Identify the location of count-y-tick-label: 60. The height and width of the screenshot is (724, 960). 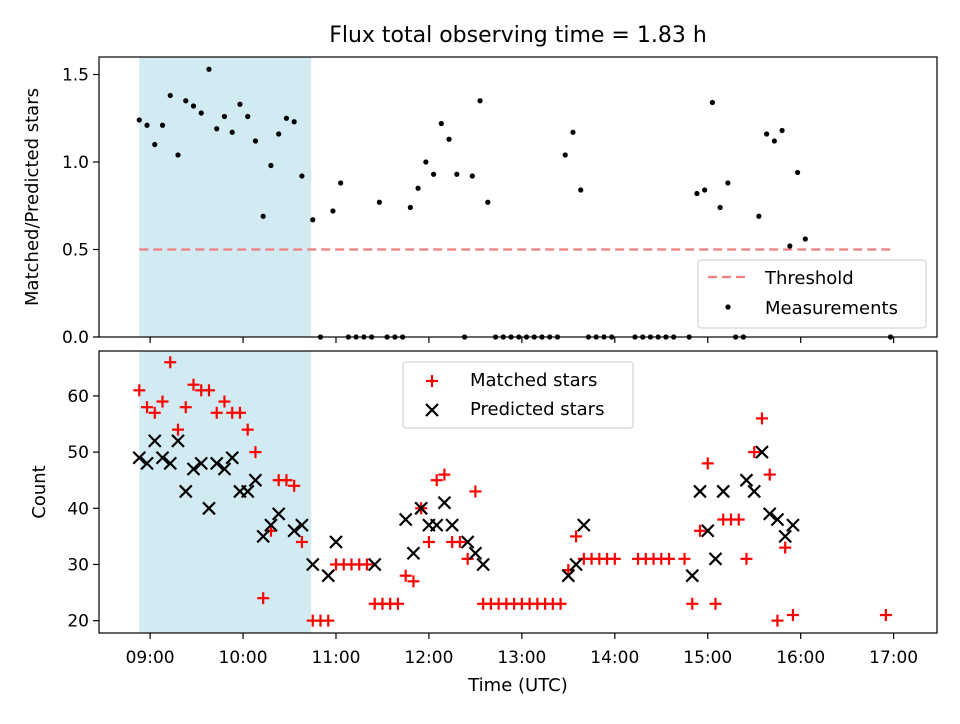
(78, 397).